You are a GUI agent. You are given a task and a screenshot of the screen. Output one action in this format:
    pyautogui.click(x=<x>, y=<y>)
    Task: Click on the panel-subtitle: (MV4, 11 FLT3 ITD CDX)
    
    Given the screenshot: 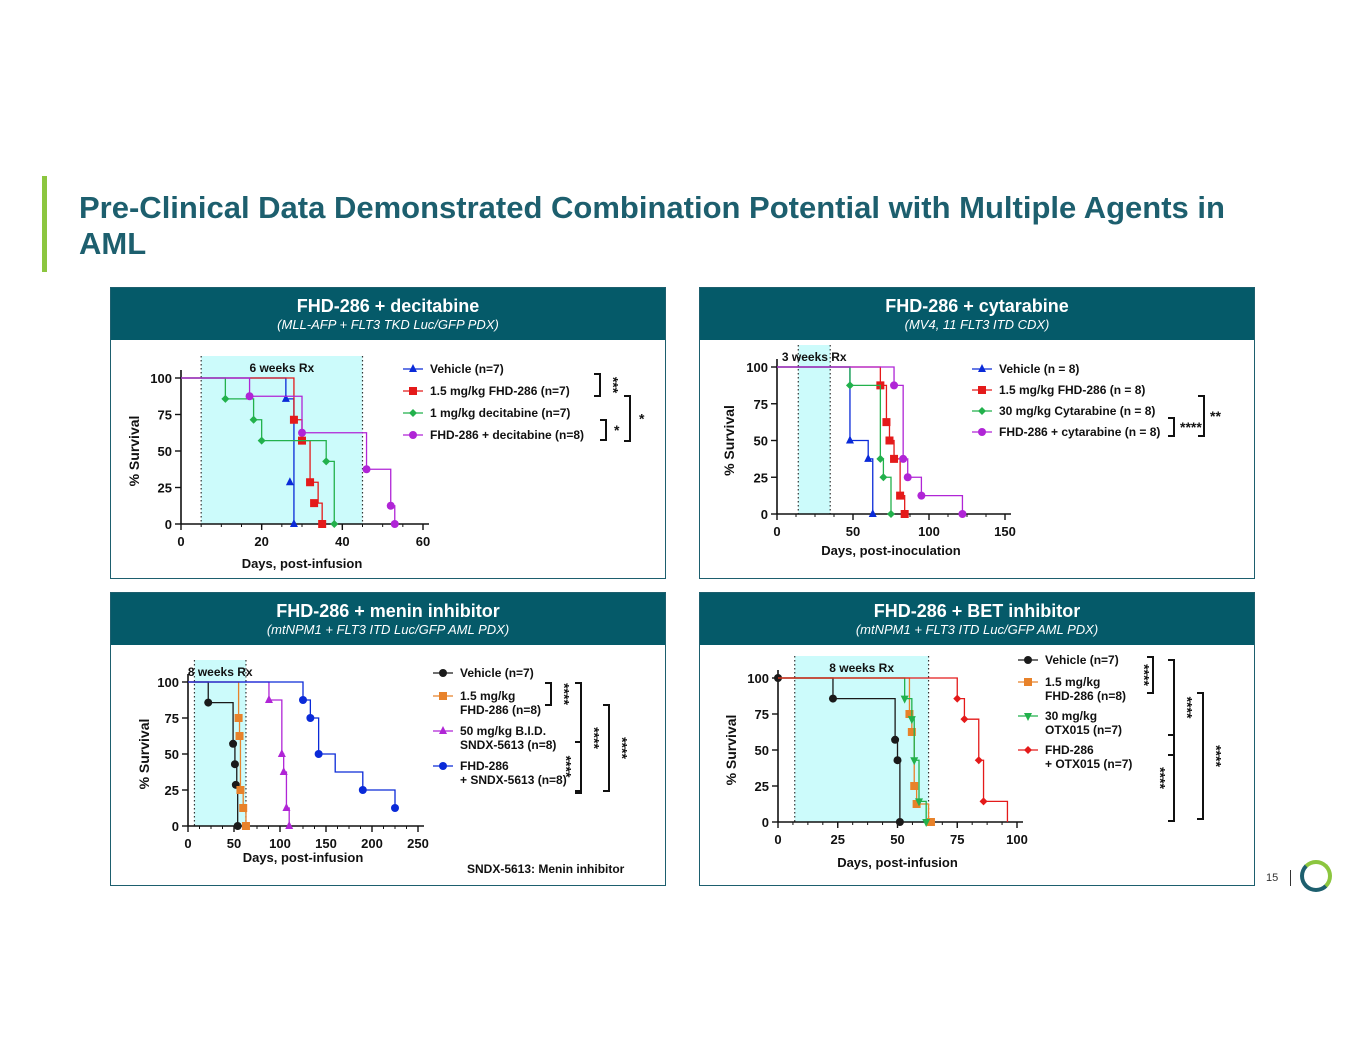 What is the action you would take?
    pyautogui.click(x=977, y=324)
    